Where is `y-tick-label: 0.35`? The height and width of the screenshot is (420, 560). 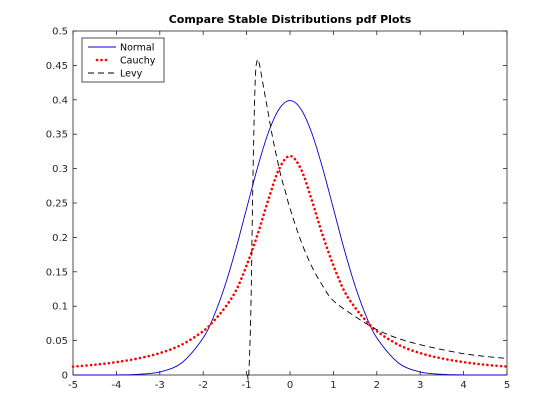
y-tick-label: 0.35 is located at coordinates (57, 135).